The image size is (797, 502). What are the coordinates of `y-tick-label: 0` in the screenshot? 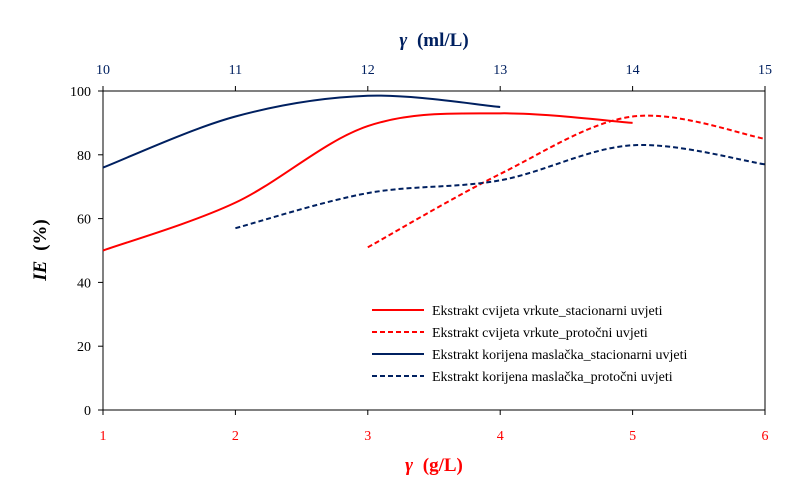 It's located at (87, 411).